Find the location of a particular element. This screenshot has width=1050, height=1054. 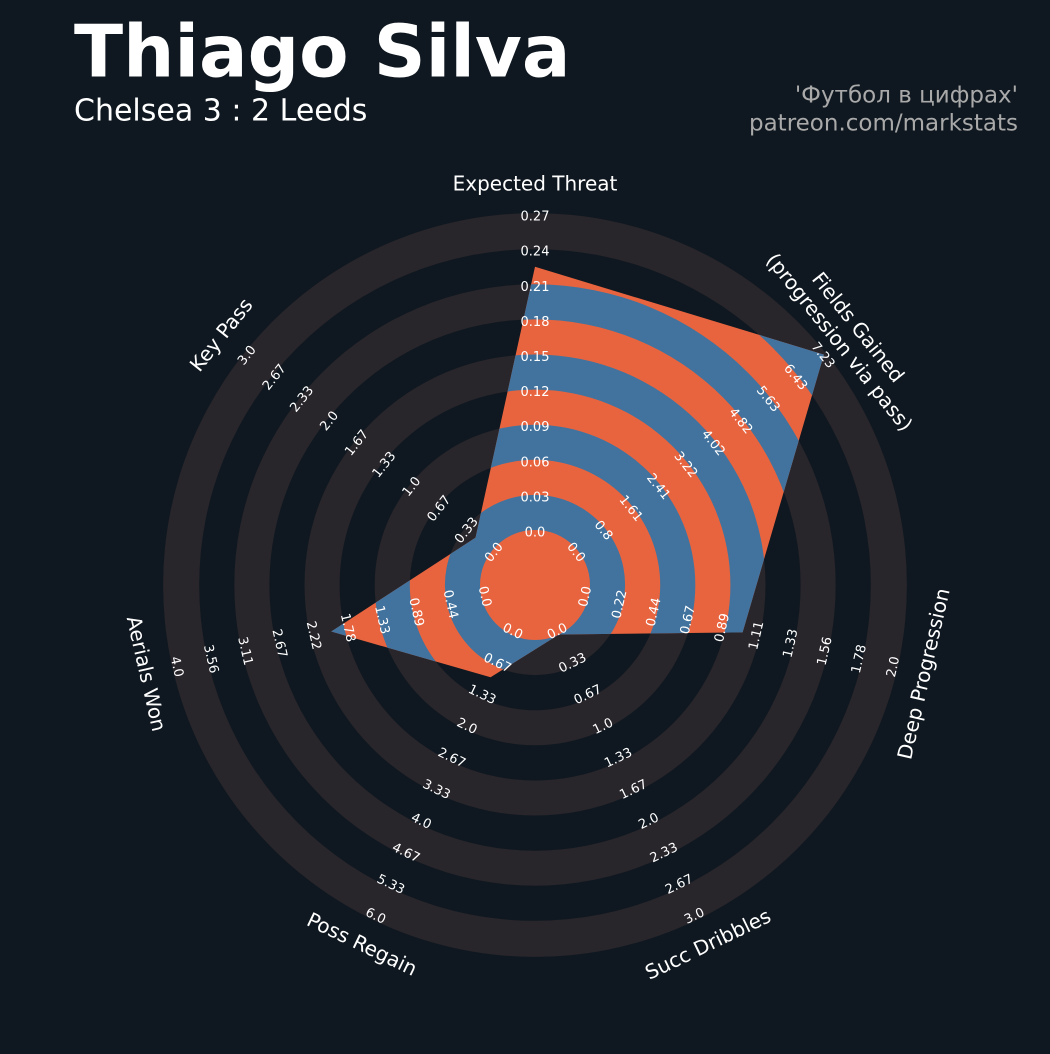

axis-label: Expected Threat is located at coordinates (535, 184).